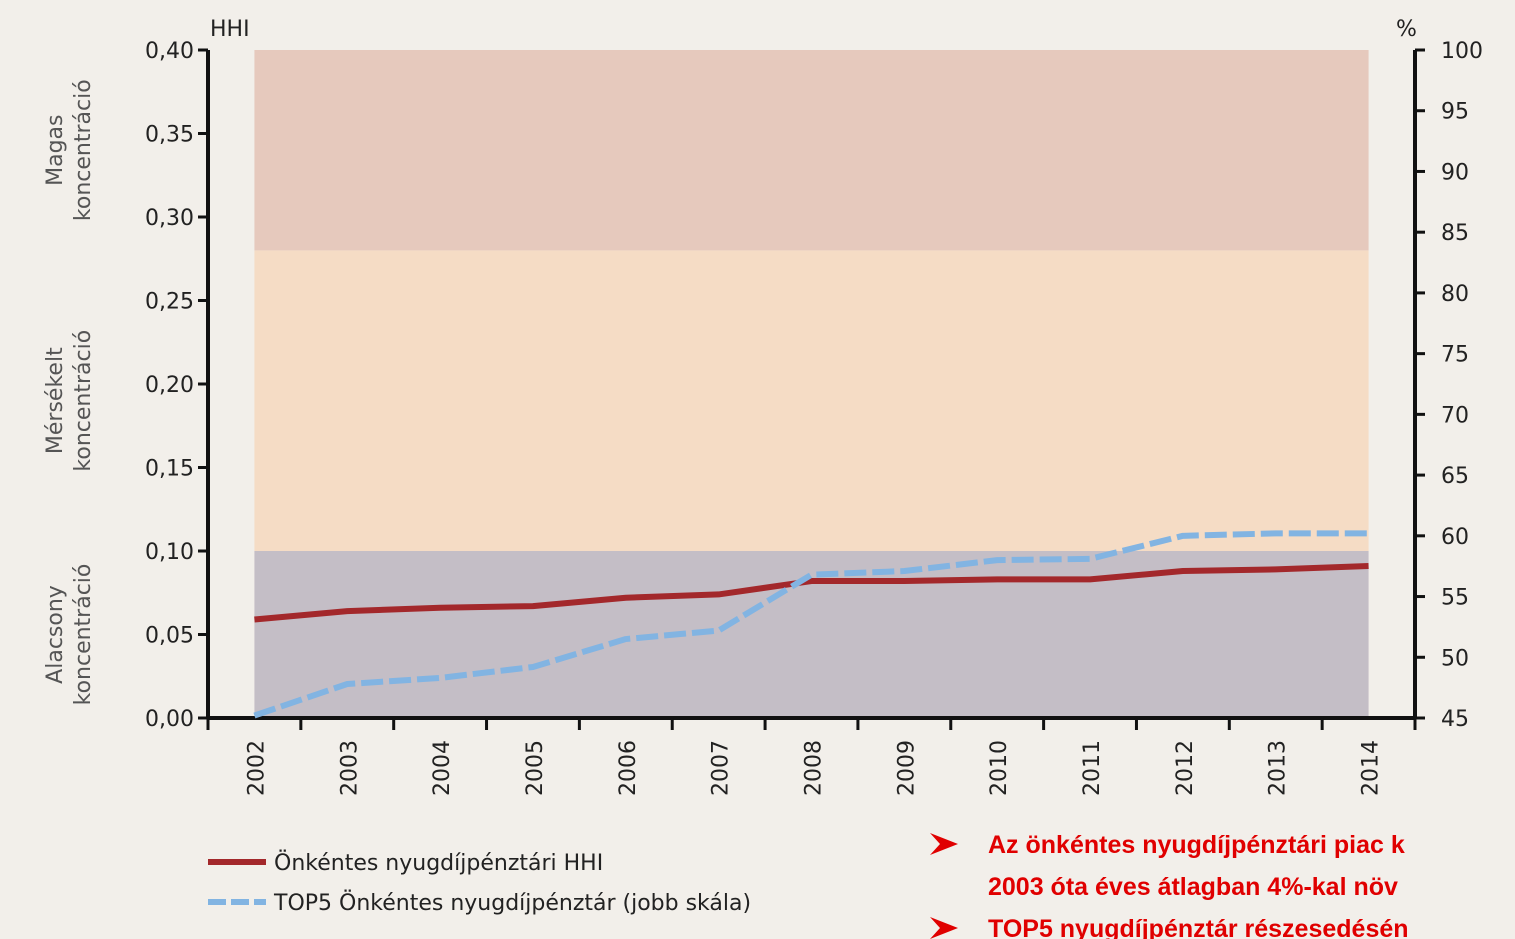 The height and width of the screenshot is (939, 1515). Describe the element at coordinates (442, 768) in the screenshot. I see `x-tick-label: 2004` at that location.